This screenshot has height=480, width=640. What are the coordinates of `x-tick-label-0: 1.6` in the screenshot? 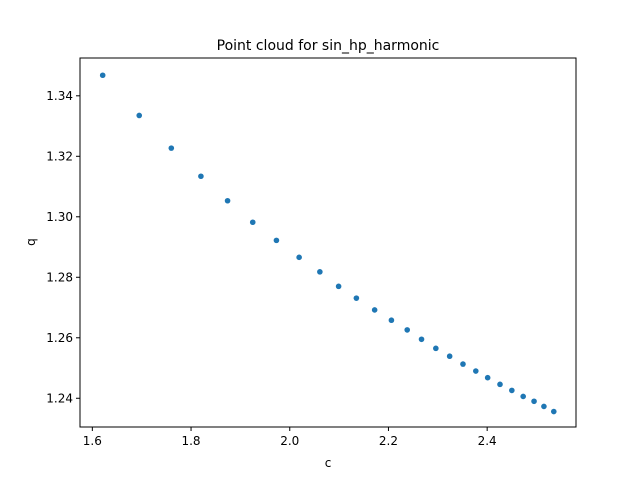 It's located at (92, 441).